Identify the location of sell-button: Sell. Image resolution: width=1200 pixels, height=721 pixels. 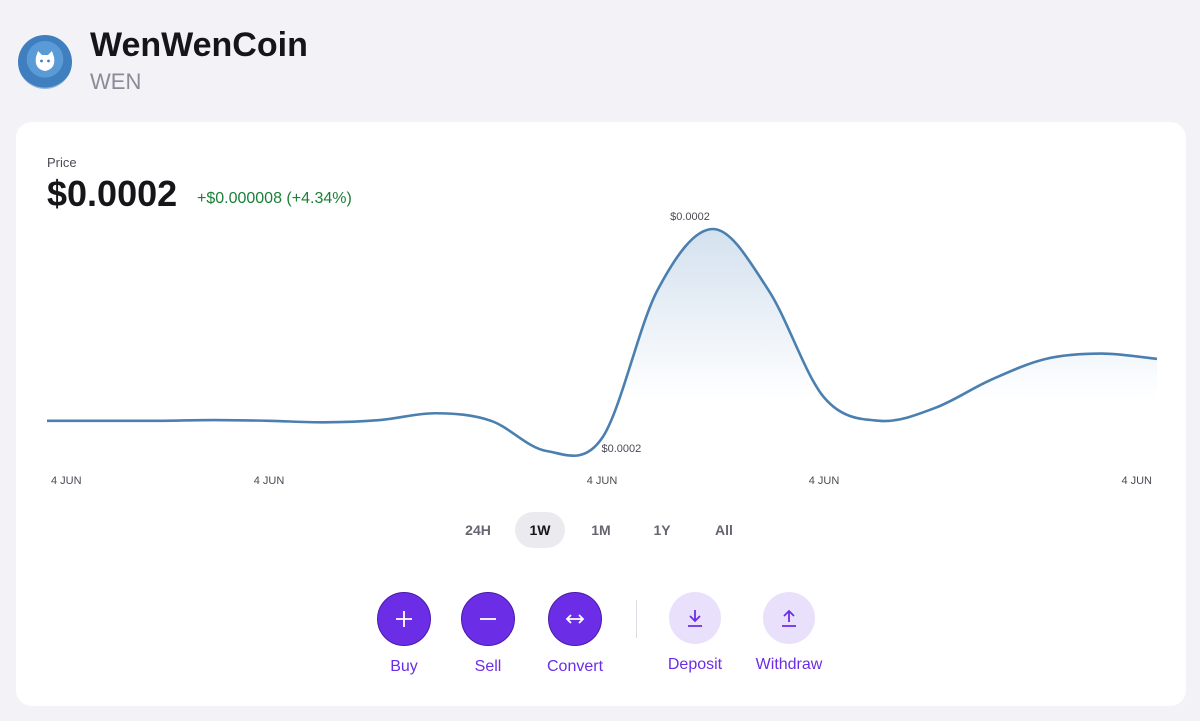
(488, 634).